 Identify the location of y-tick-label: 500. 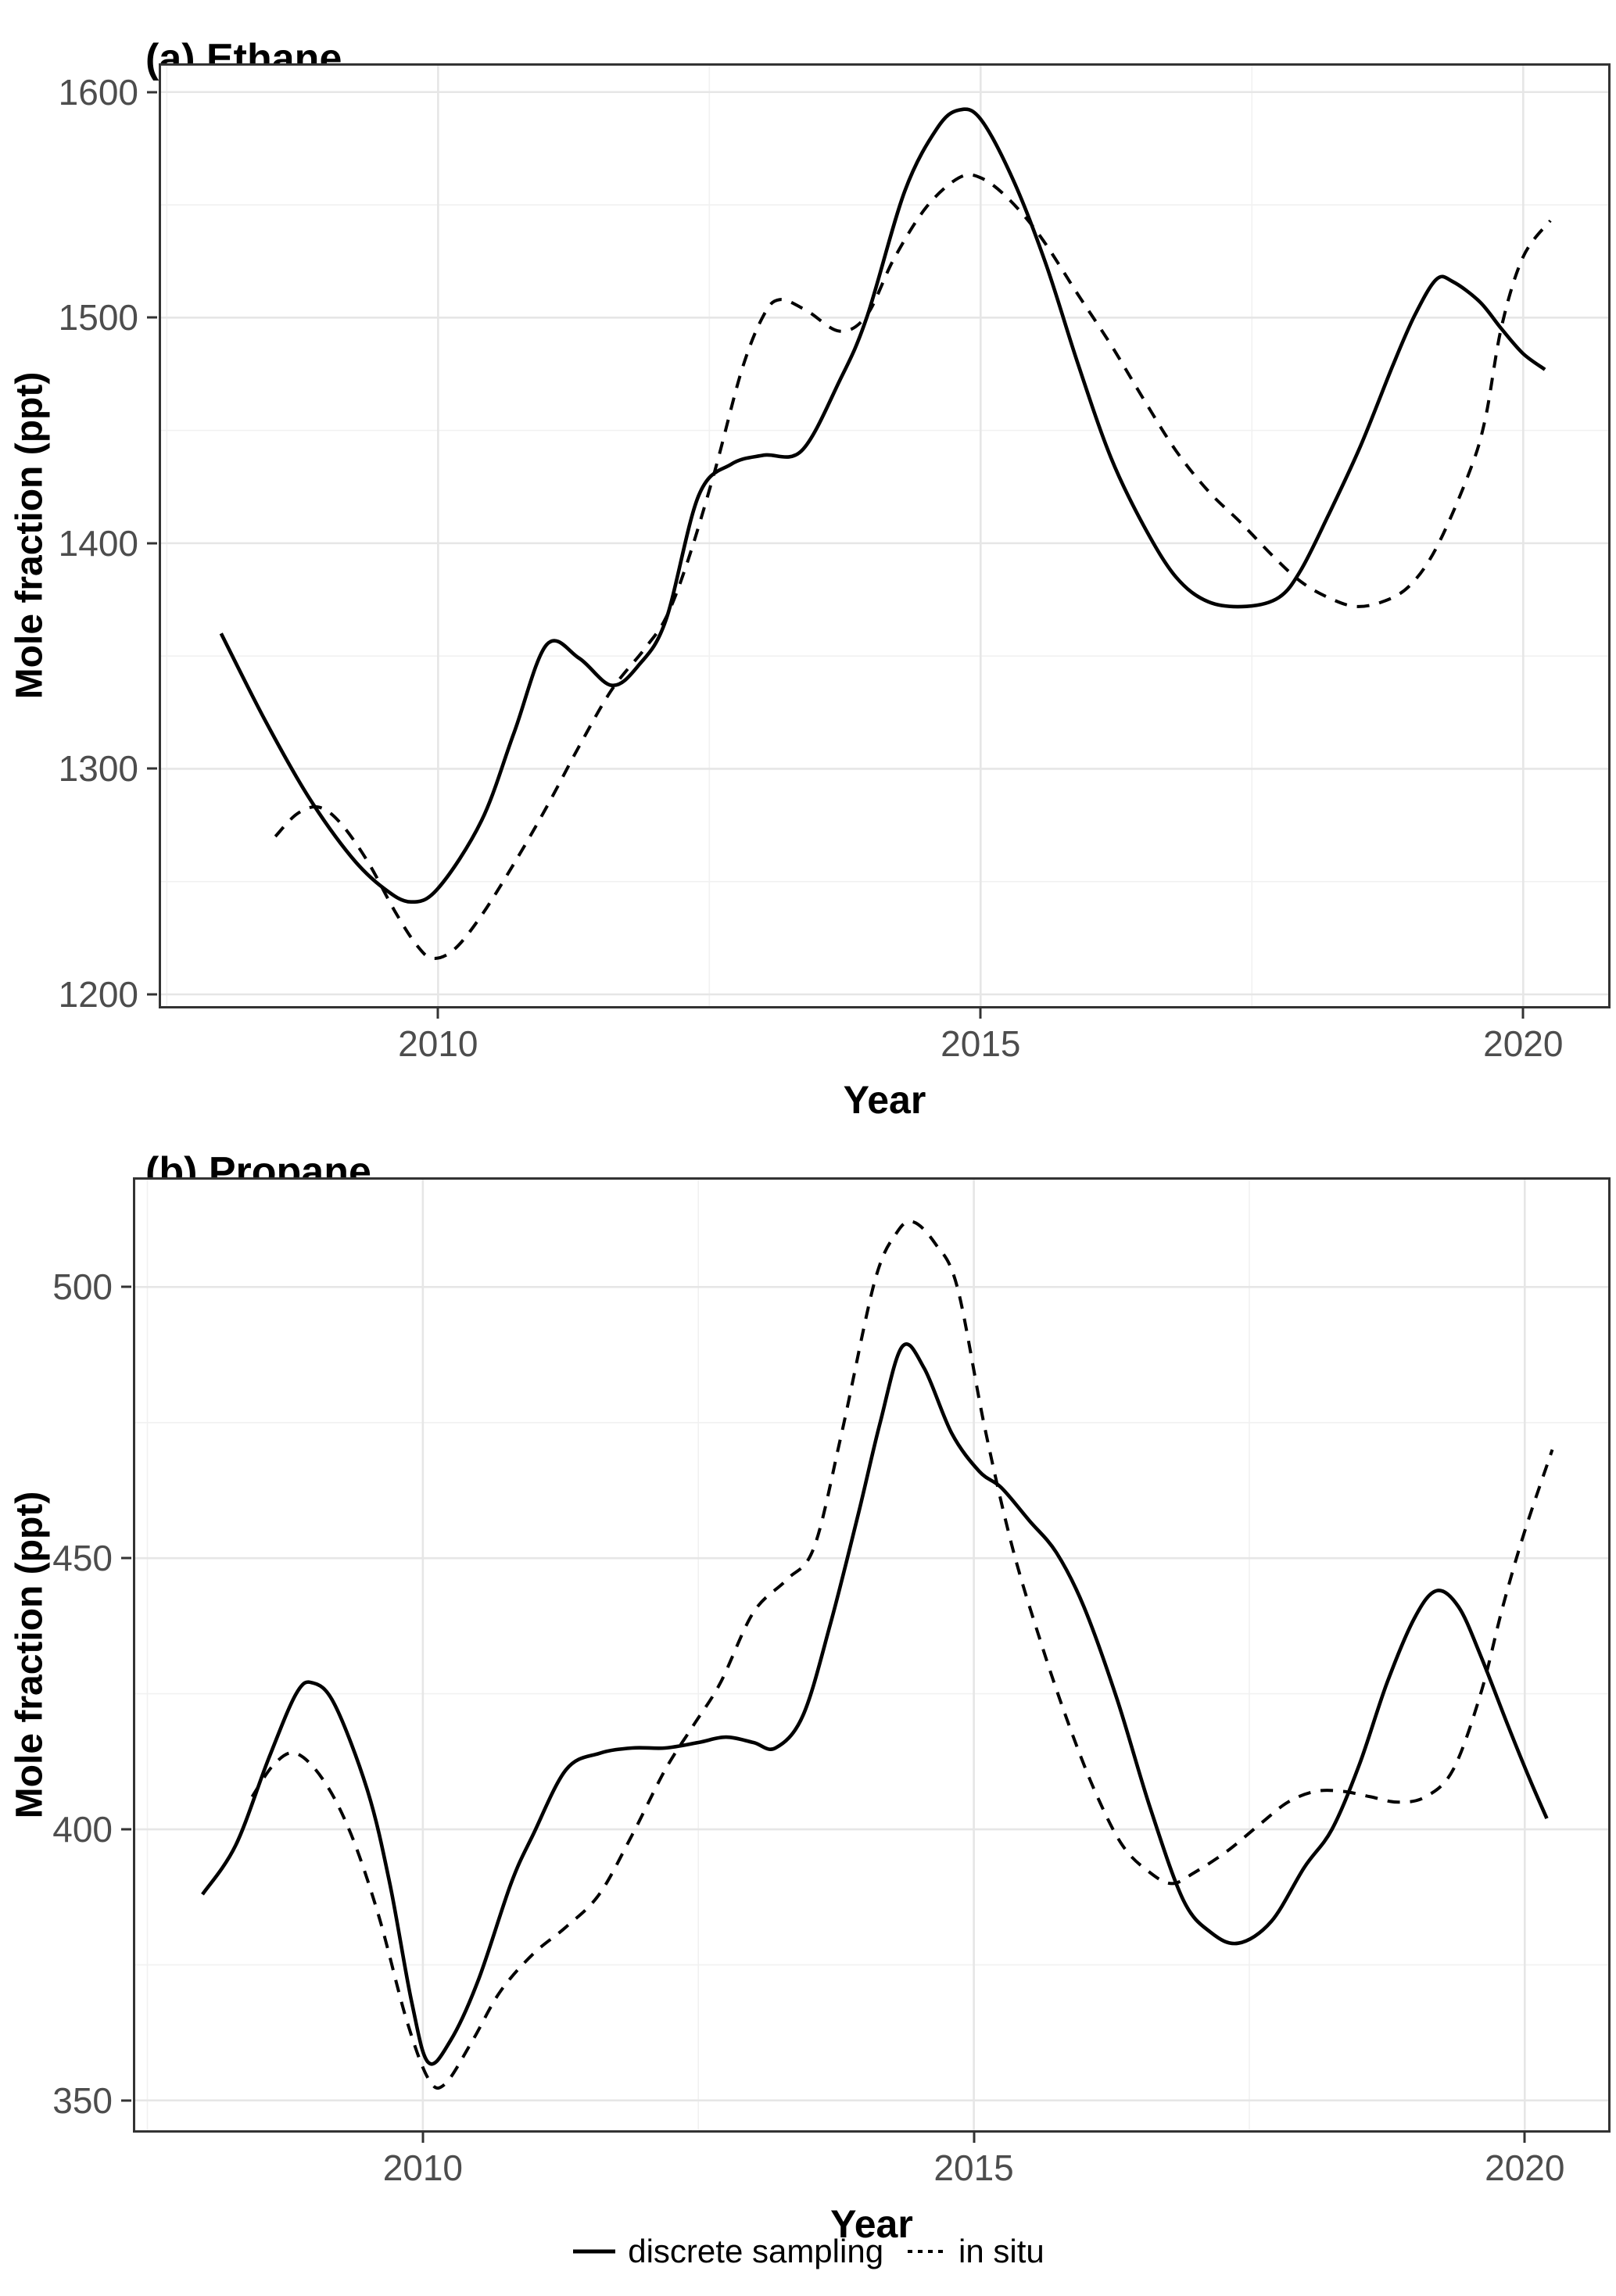
(83, 1287).